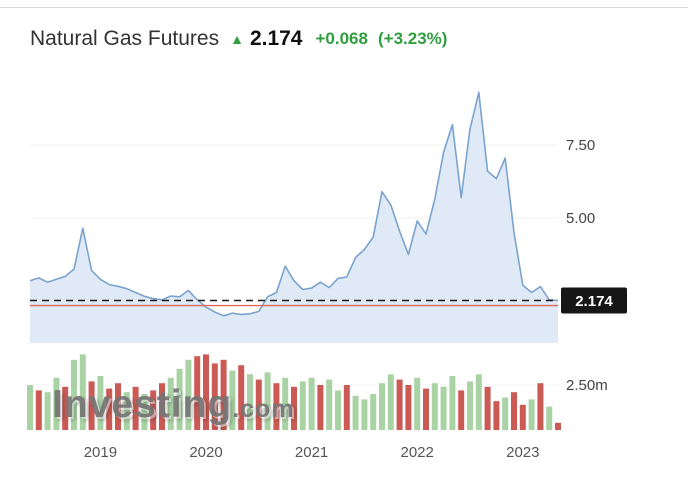 The width and height of the screenshot is (688, 499). Describe the element at coordinates (125, 38) in the screenshot. I see `instrument-title: Natural Gas Futures` at that location.